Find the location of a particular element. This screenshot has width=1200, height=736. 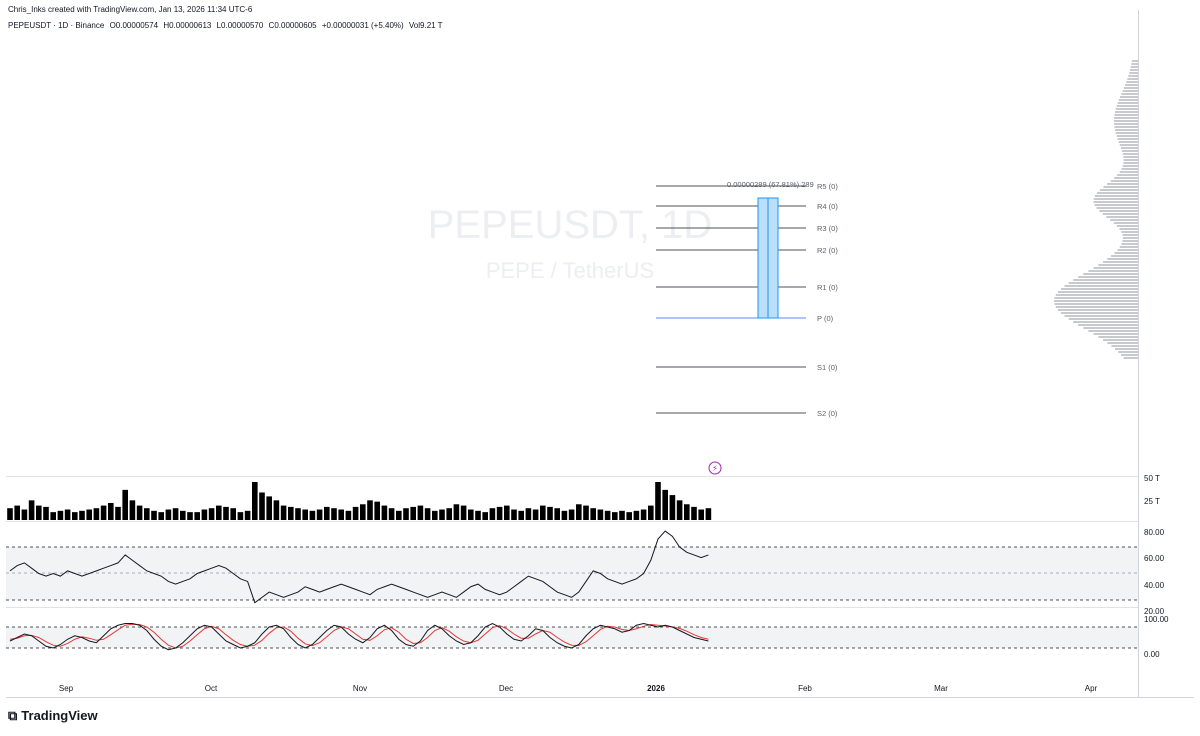

event-icon is located at coordinates (715, 468).